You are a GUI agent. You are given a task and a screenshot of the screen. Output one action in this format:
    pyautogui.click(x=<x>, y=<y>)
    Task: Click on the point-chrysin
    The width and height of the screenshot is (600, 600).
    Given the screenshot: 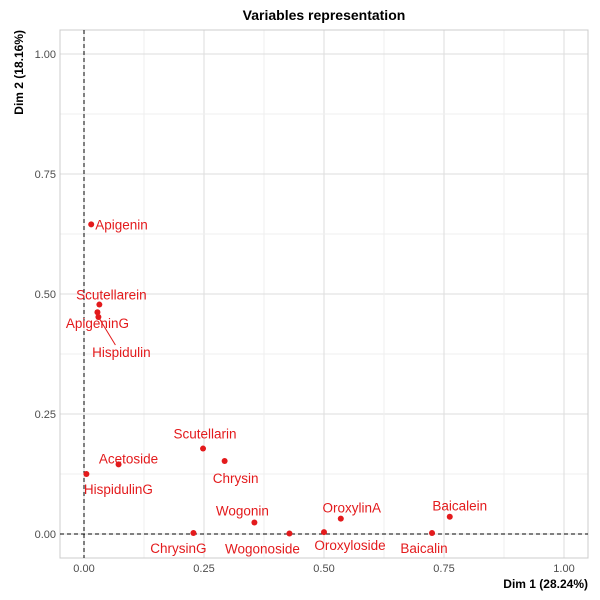 What is the action you would take?
    pyautogui.click(x=224, y=461)
    